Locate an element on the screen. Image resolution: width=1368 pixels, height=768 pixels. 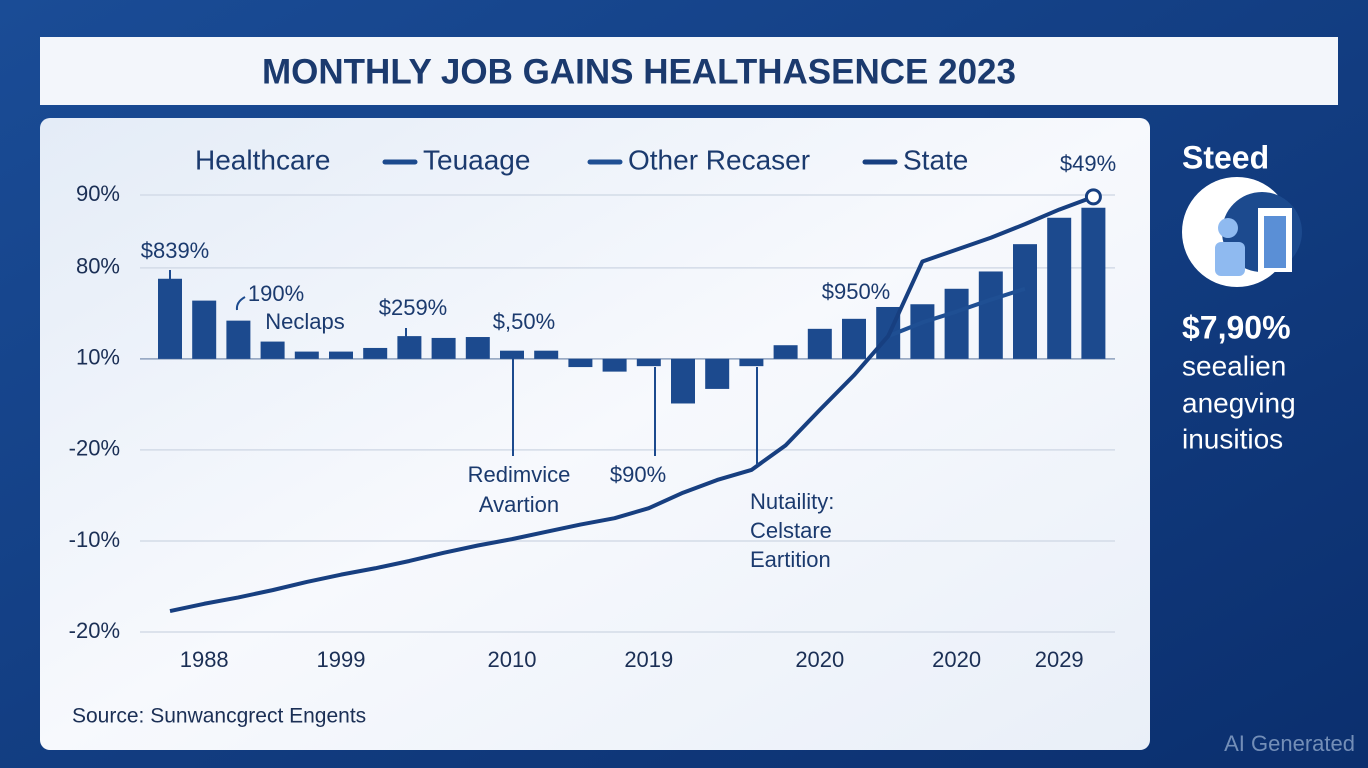
annotation: Neclaps is located at coordinates (304, 321).